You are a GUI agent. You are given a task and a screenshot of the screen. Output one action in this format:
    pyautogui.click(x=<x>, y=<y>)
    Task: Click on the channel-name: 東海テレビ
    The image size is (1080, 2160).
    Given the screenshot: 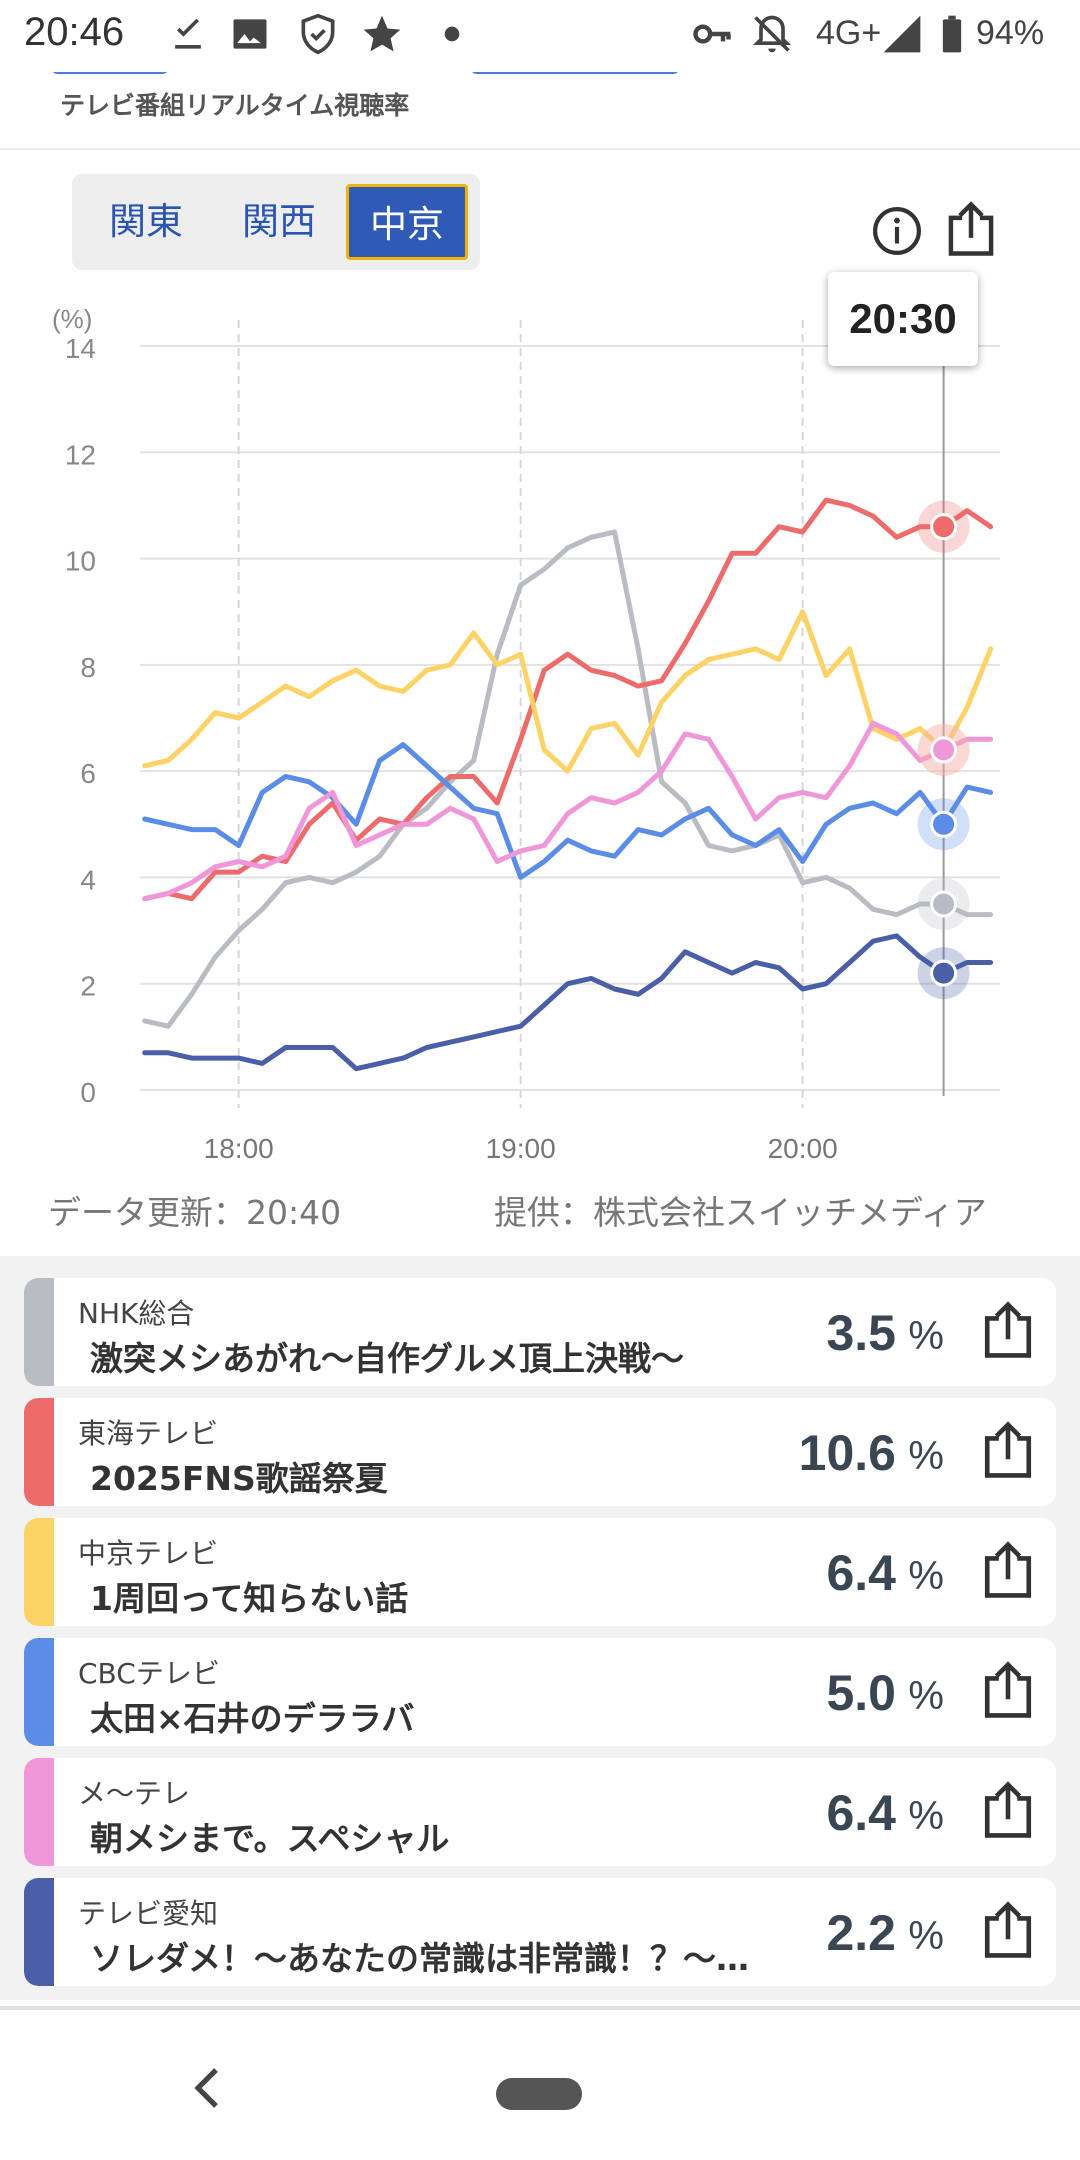 What is the action you would take?
    pyautogui.click(x=148, y=1433)
    